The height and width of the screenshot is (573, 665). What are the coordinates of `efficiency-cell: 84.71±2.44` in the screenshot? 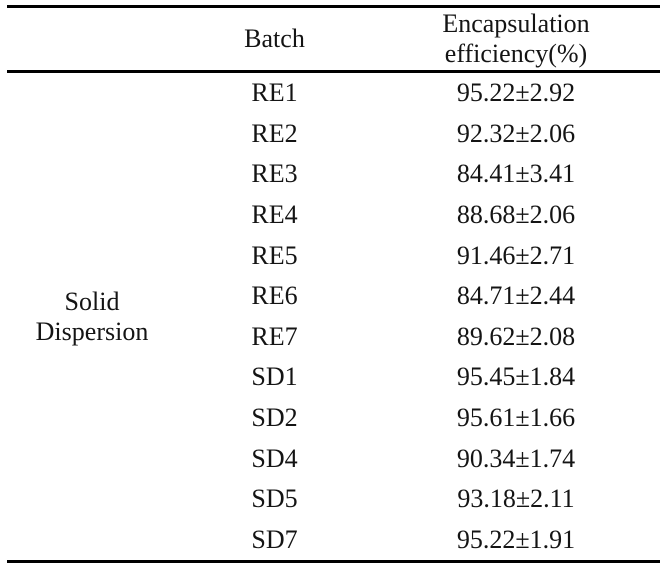 It's located at (516, 296).